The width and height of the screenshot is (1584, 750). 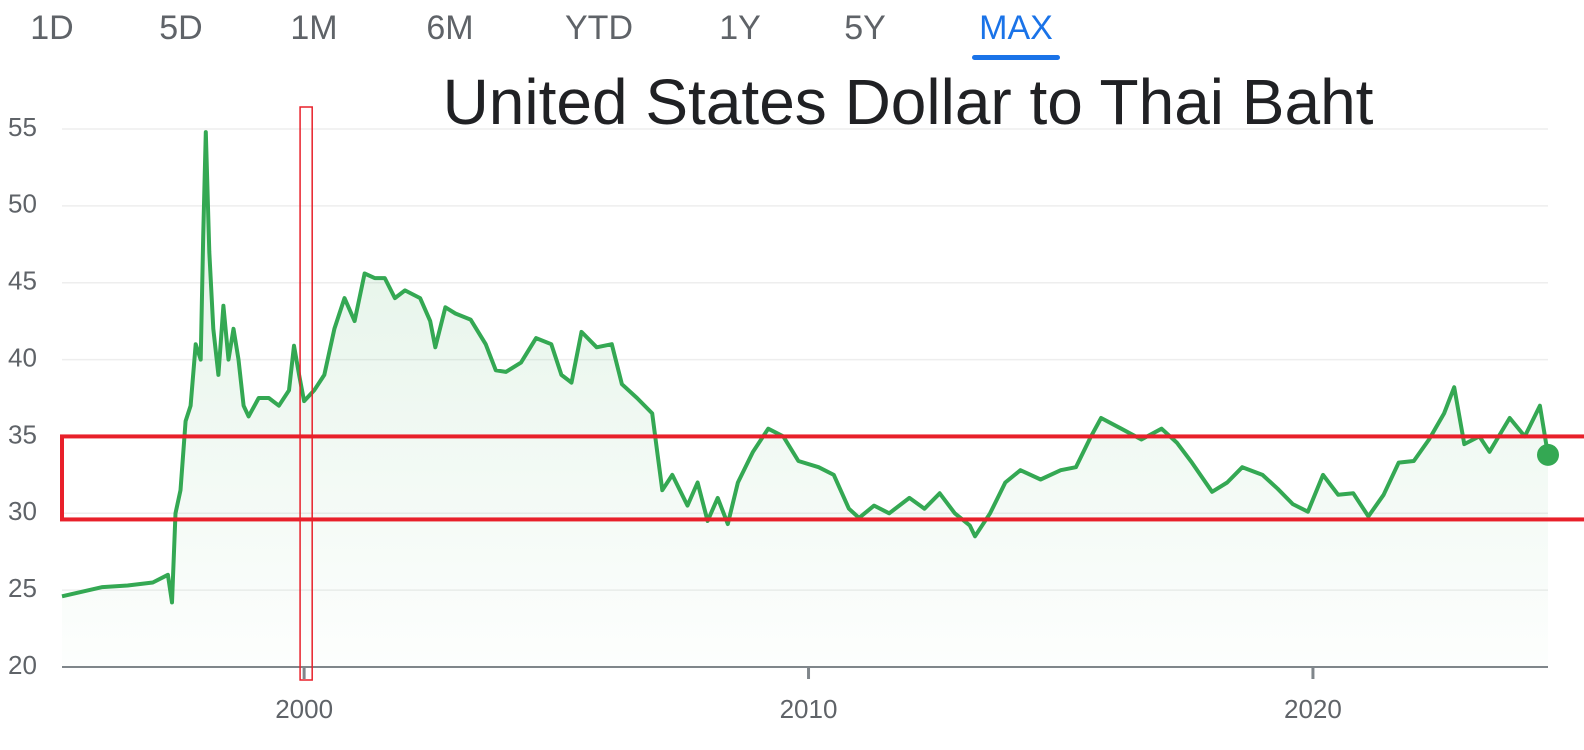 I want to click on y-tick-label: 30, so click(x=22, y=511).